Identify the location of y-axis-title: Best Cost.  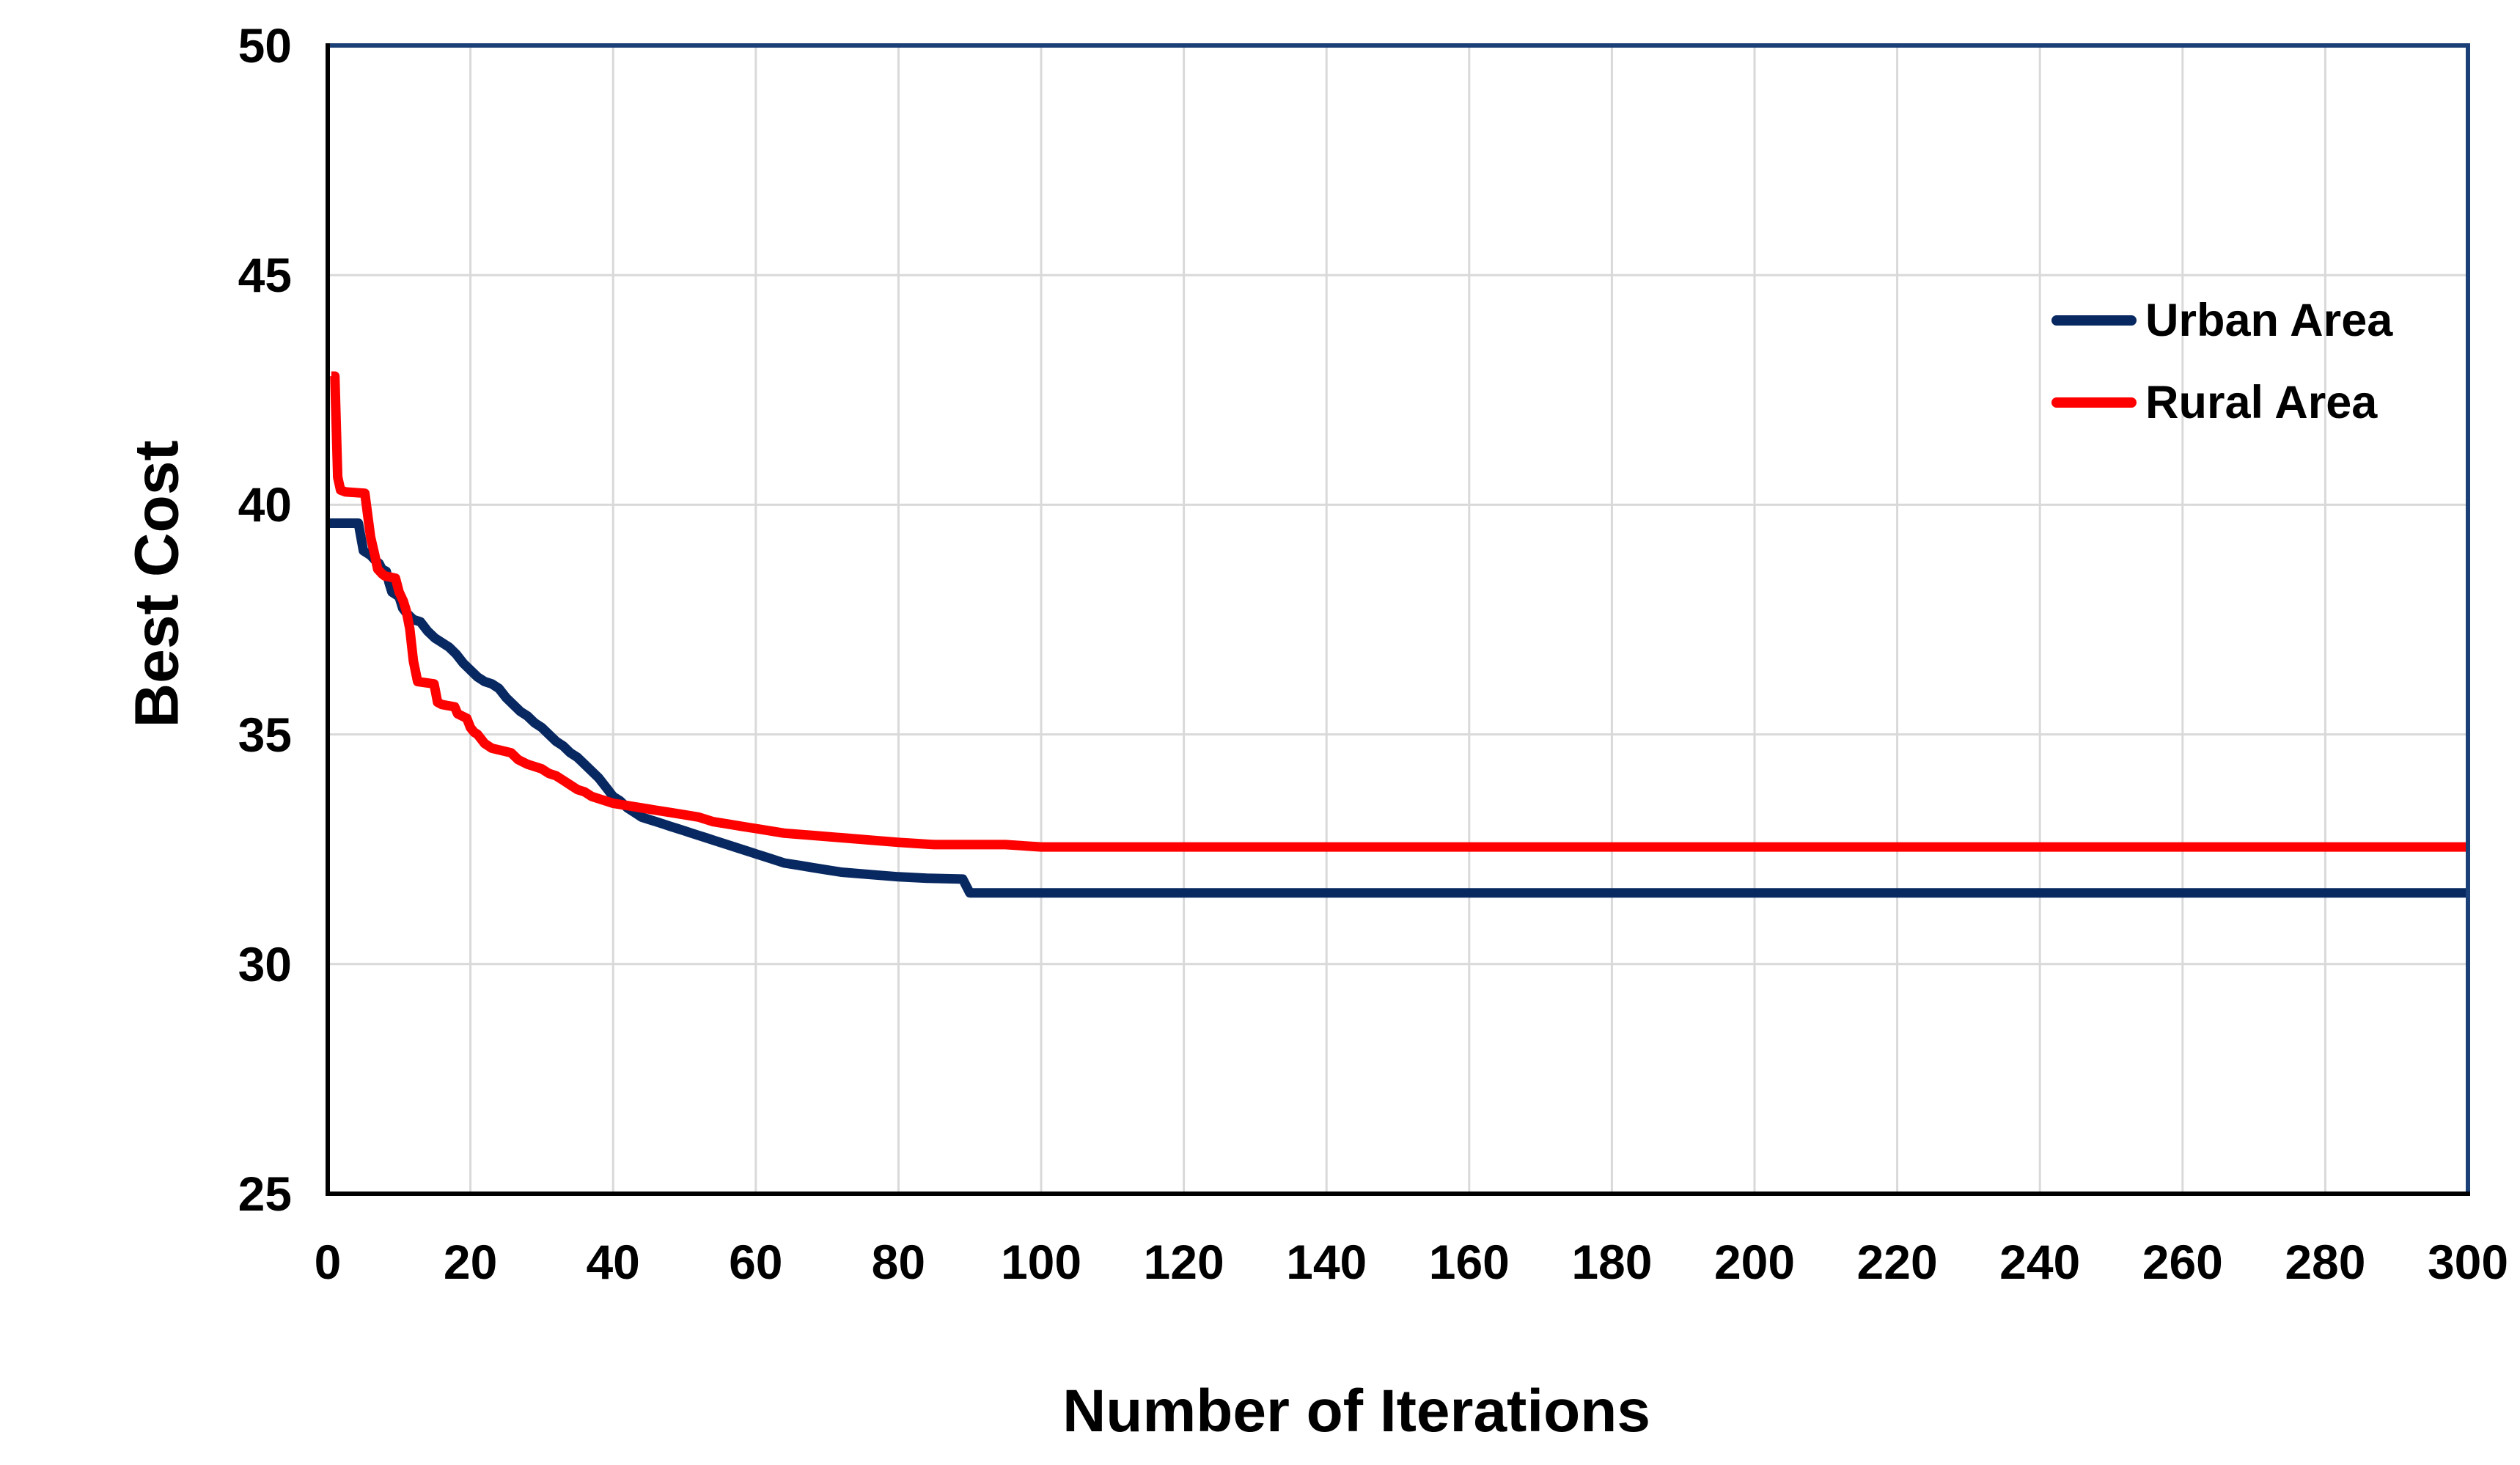
(157, 583).